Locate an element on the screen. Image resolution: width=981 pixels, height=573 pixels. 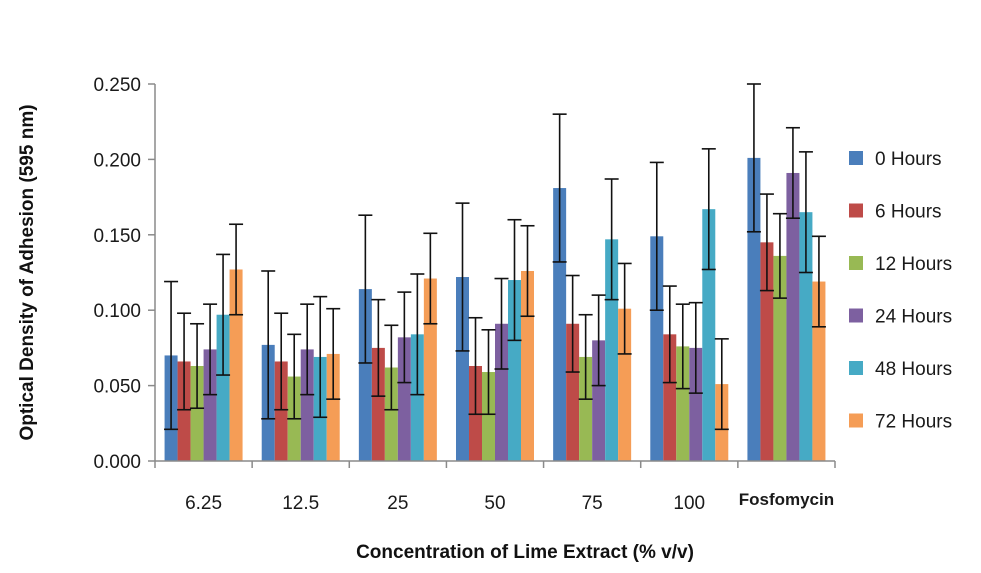
x-tick-label: 6.25 is located at coordinates (203, 503).